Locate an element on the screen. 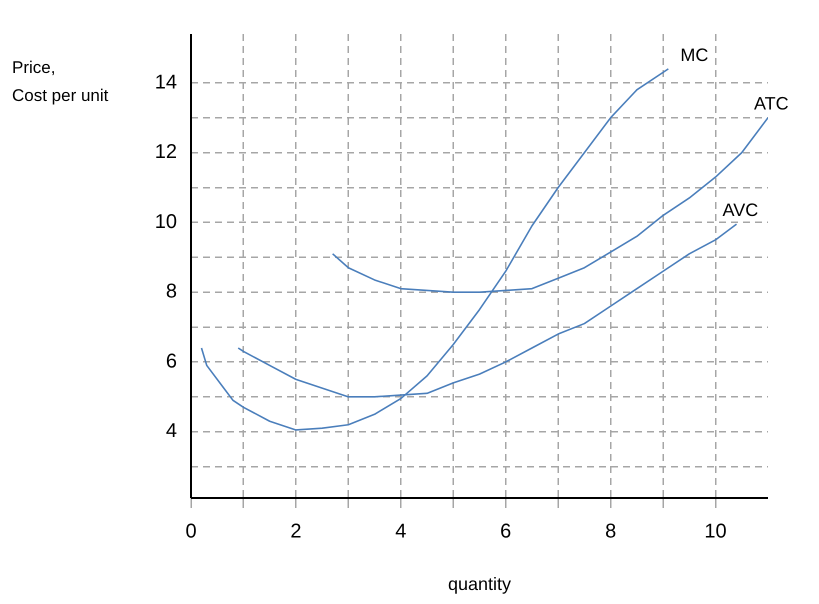  series-label: AVC is located at coordinates (740, 210).